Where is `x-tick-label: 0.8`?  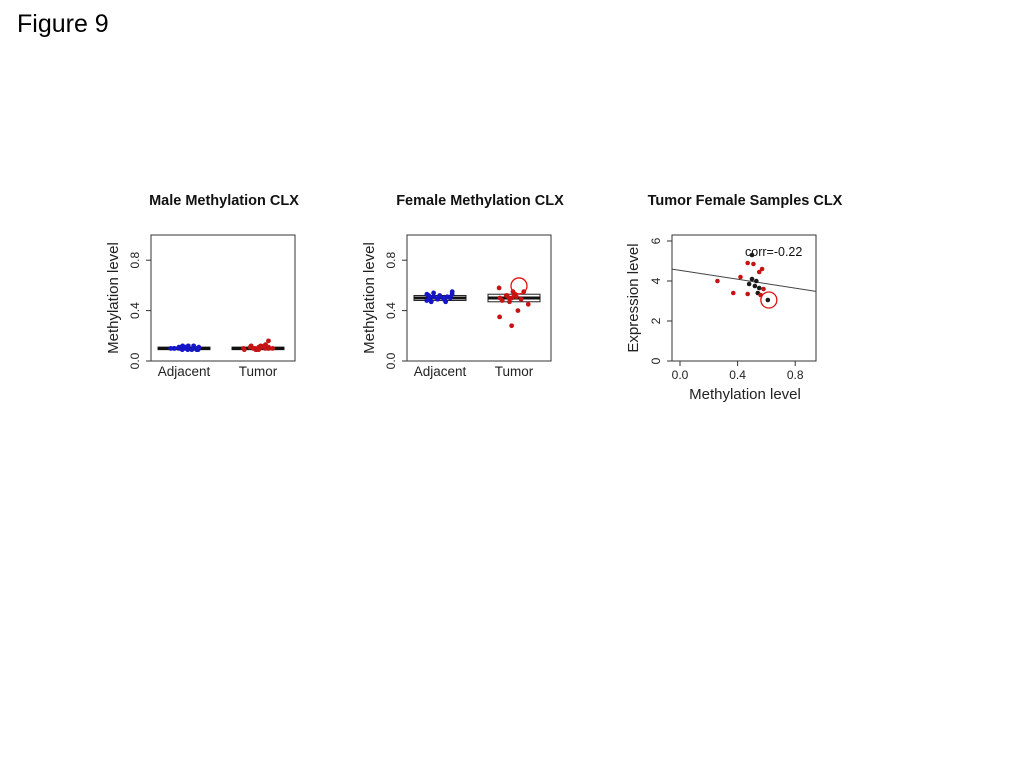
x-tick-label: 0.8 is located at coordinates (795, 375).